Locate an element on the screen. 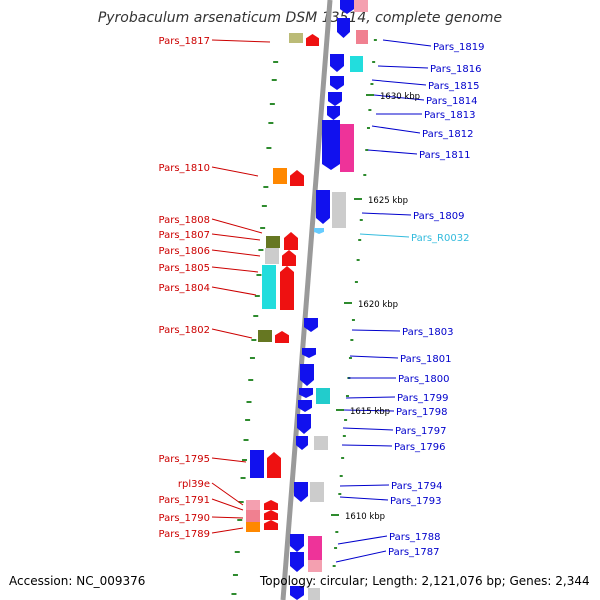 This screenshot has height=600, width=600. left-gene-label: Pars_1789 is located at coordinates (184, 534).